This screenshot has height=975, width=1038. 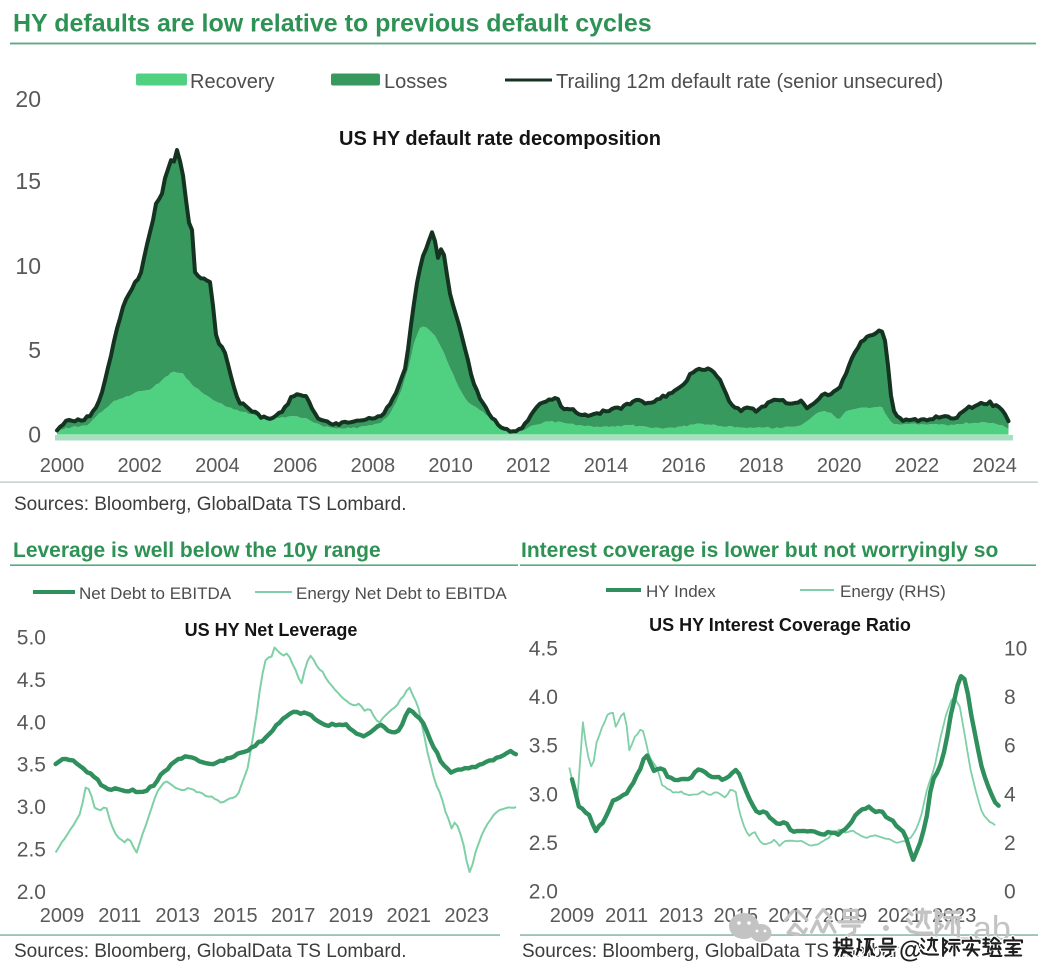 What do you see at coordinates (1010, 746) in the screenshot?
I see `svg-text: 6` at bounding box center [1010, 746].